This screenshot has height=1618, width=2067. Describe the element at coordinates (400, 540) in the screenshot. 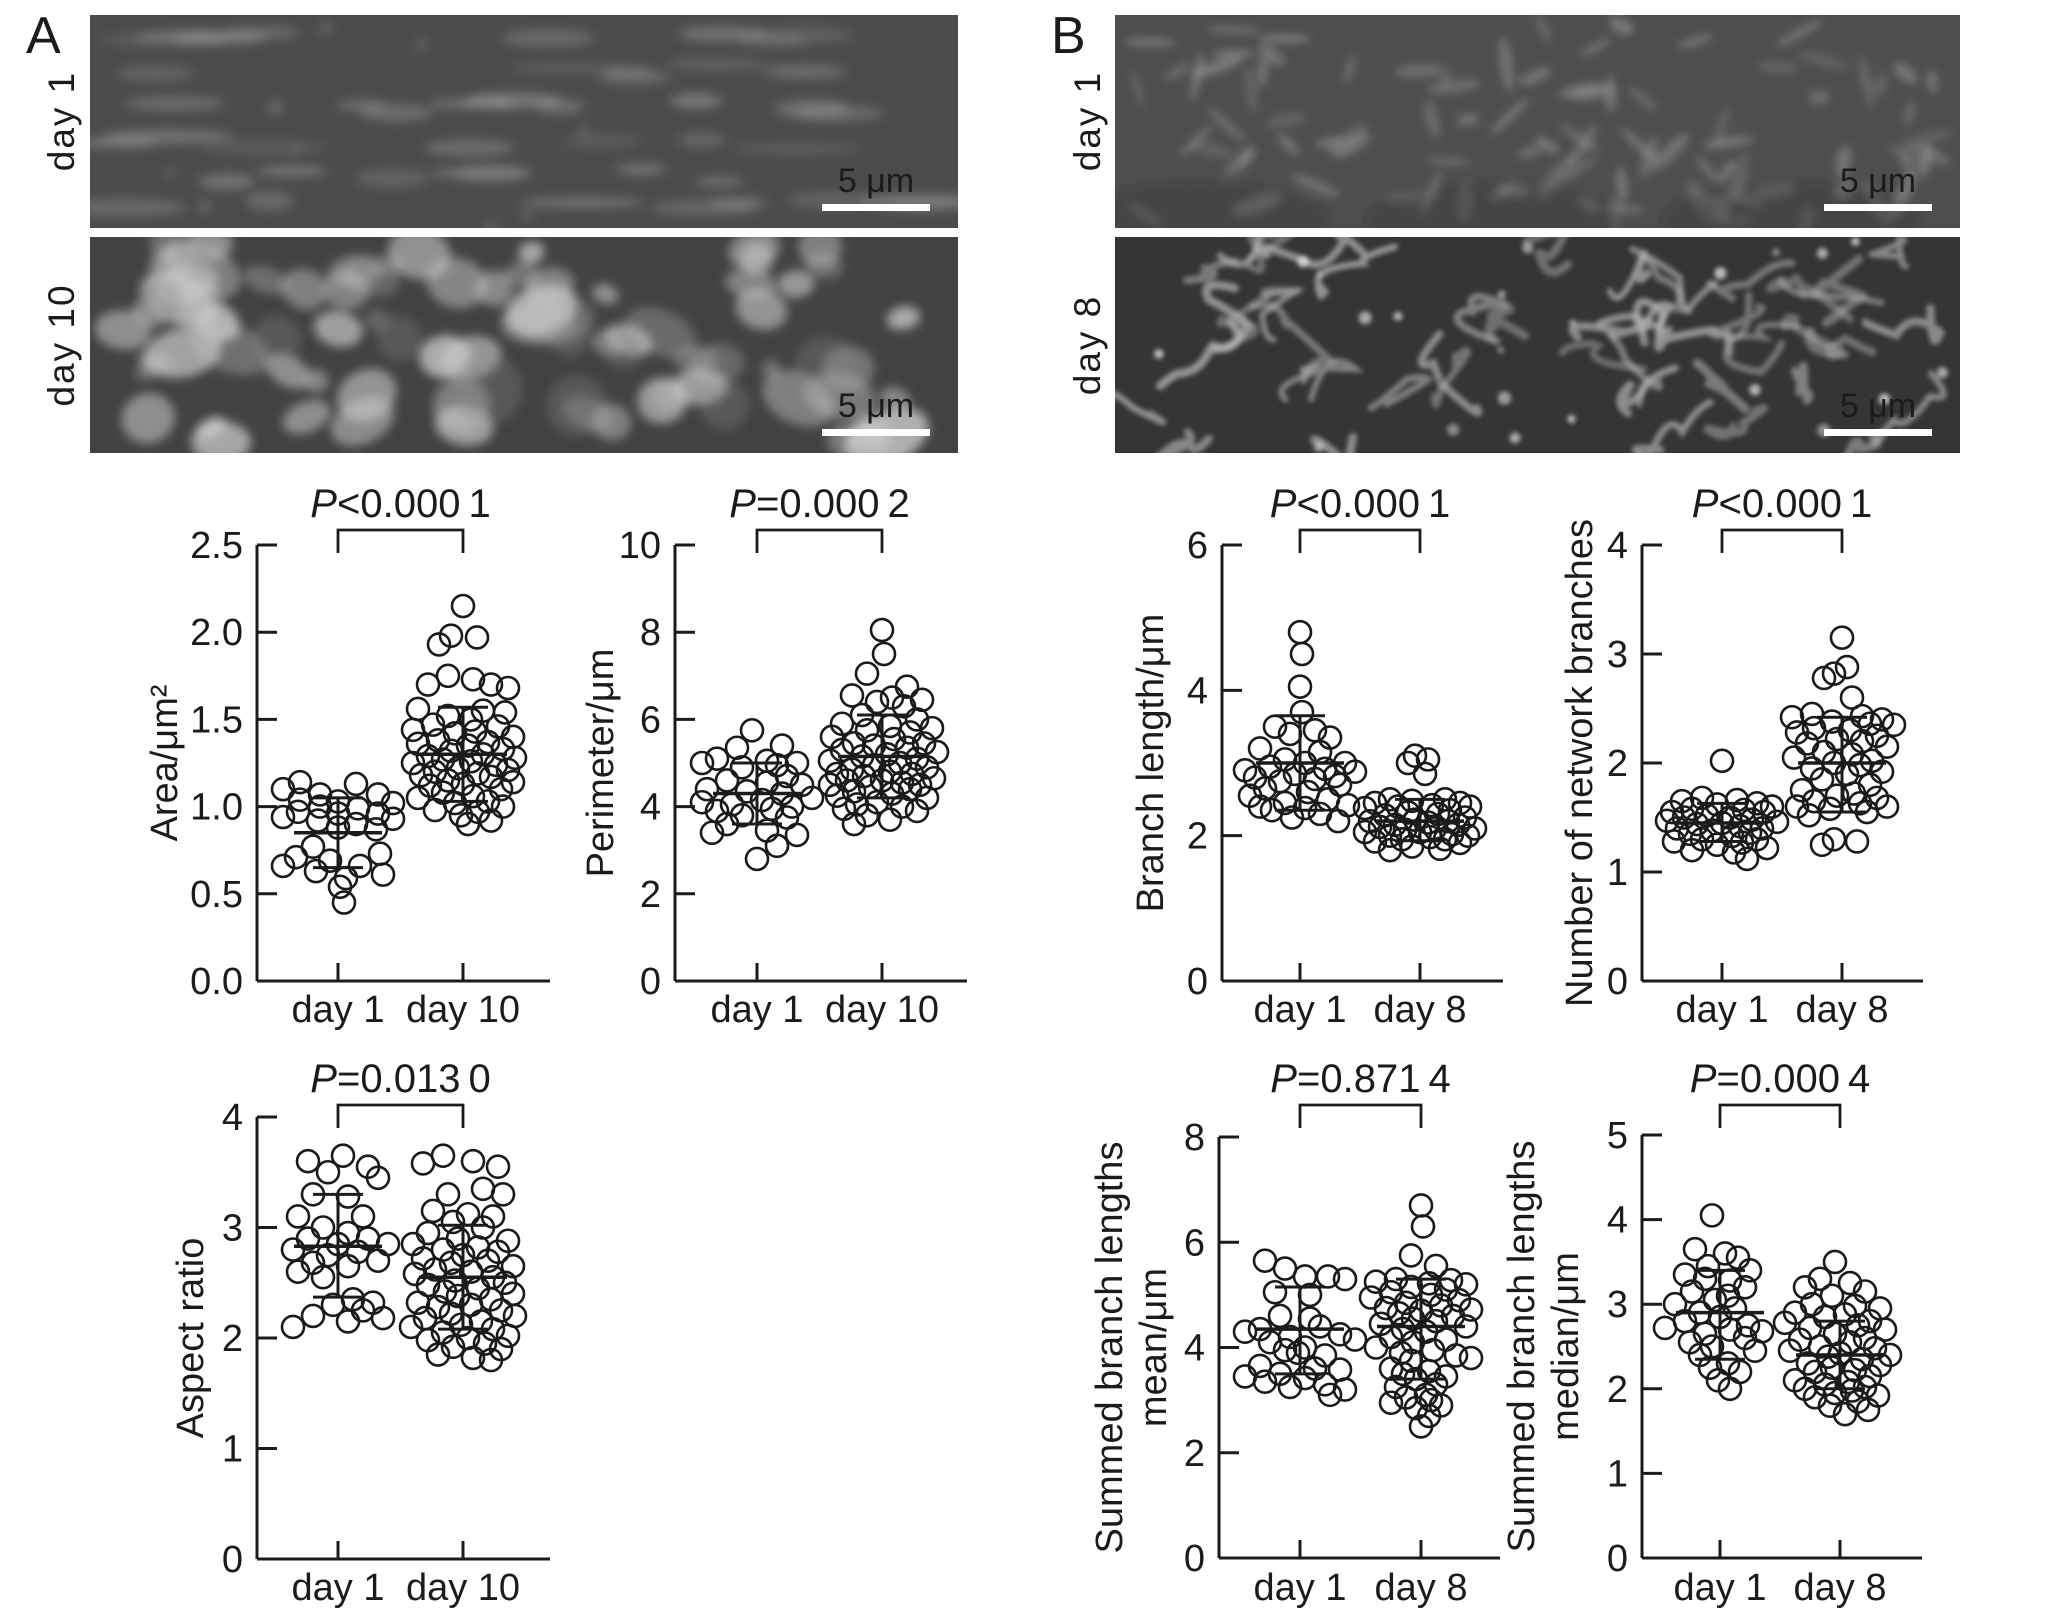

I see `significance-bracket` at that location.